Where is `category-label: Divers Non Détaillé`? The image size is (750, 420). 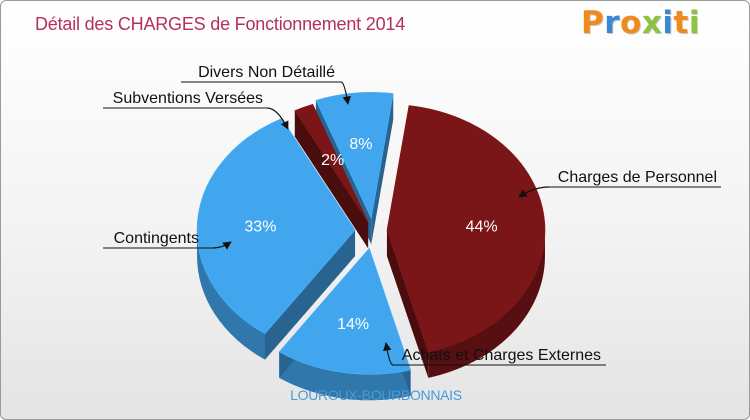 category-label: Divers Non Détaillé is located at coordinates (266, 72).